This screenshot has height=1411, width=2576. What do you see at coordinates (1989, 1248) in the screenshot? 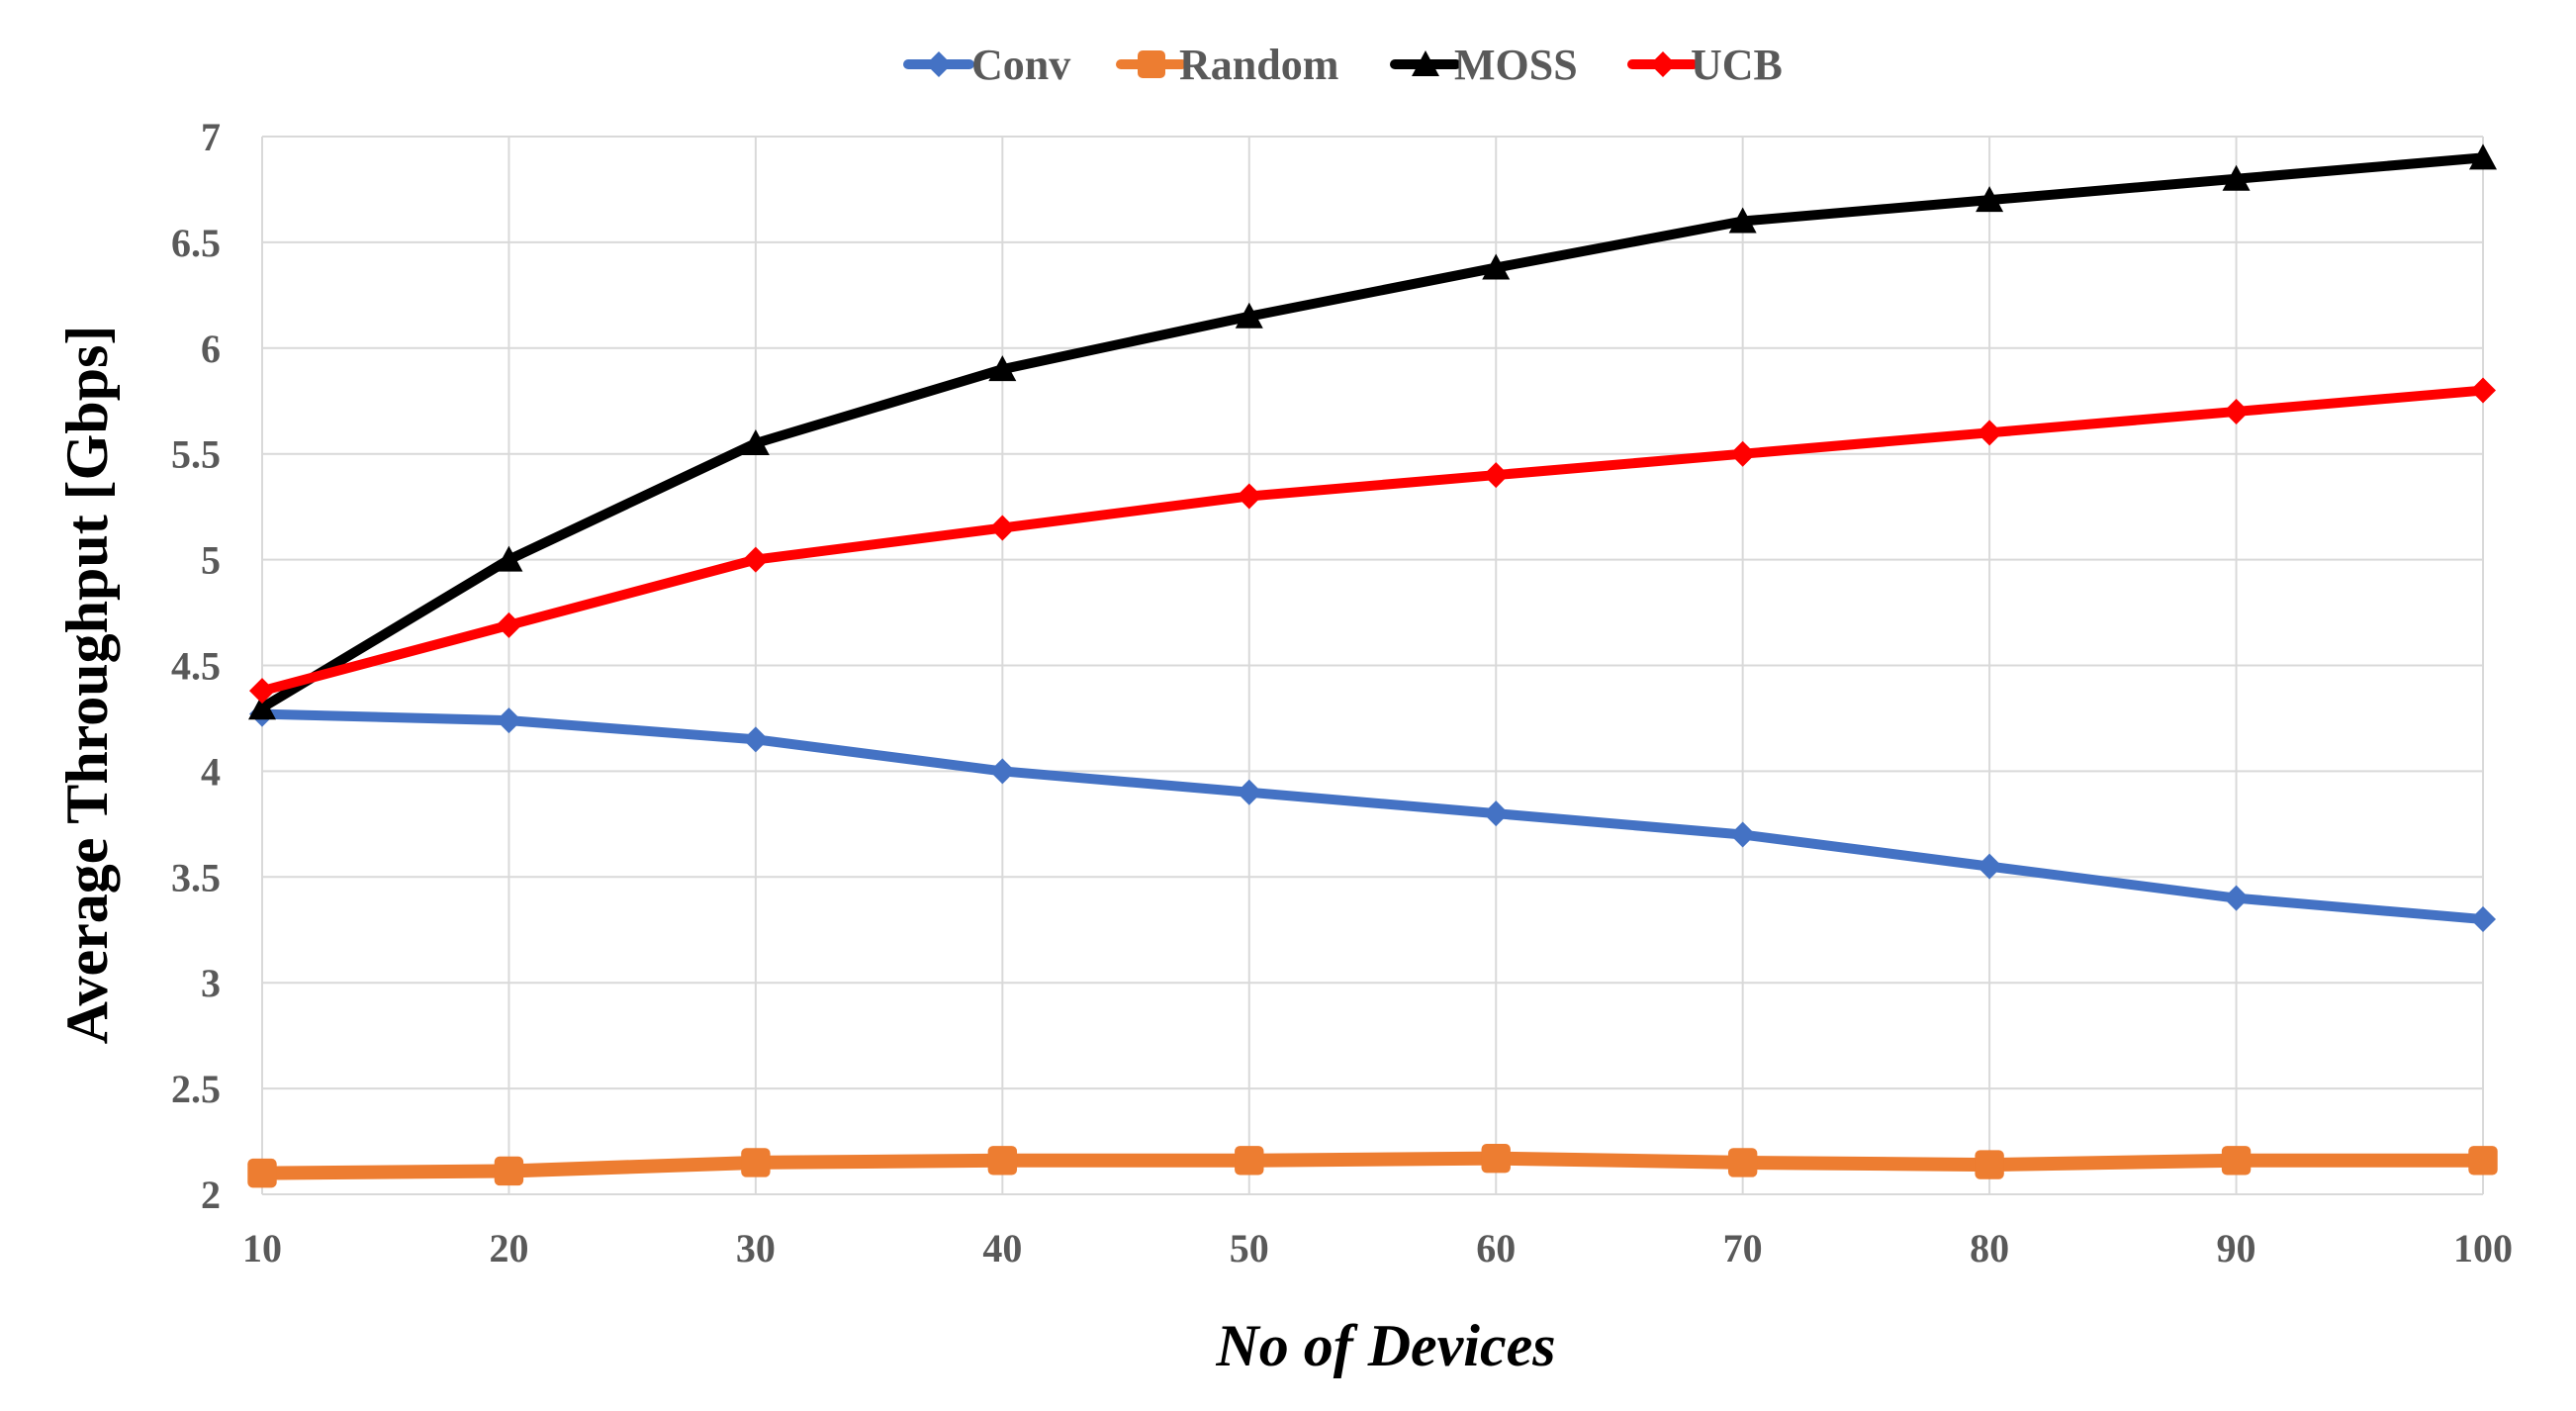
I see `x-tick-label: 80` at bounding box center [1989, 1248].